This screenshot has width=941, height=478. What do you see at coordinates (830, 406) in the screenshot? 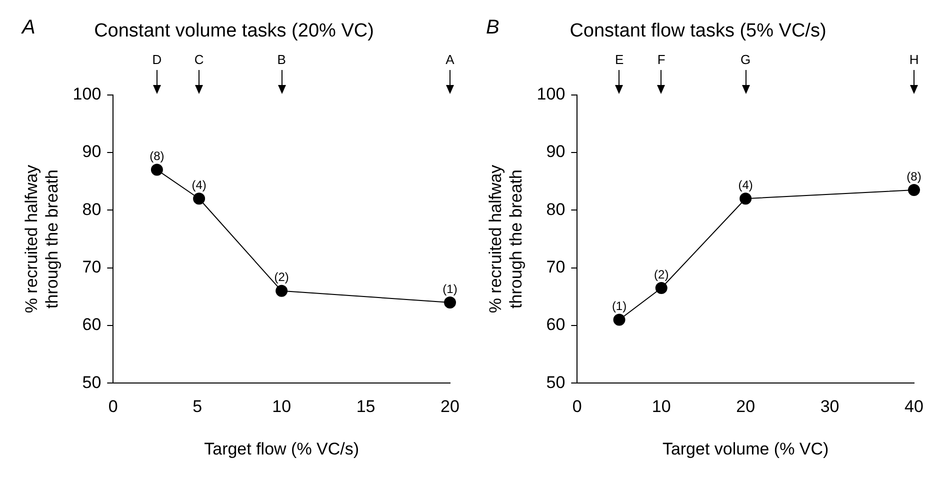
I see `x-tick-label: 30` at bounding box center [830, 406].